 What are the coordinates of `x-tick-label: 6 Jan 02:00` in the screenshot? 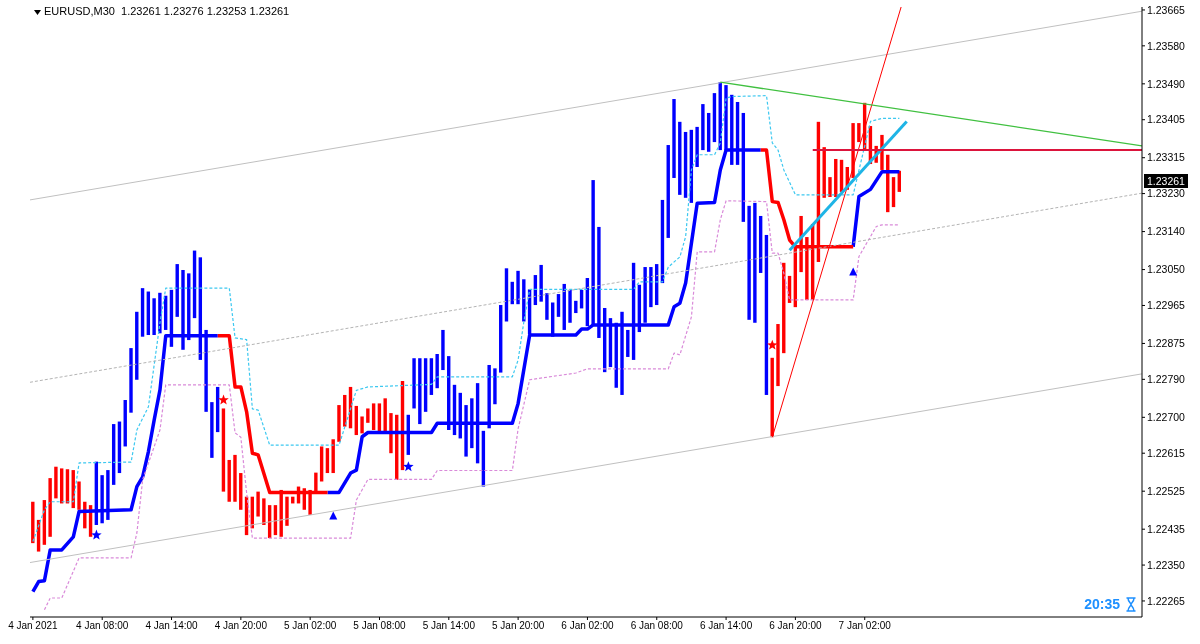 It's located at (588, 626).